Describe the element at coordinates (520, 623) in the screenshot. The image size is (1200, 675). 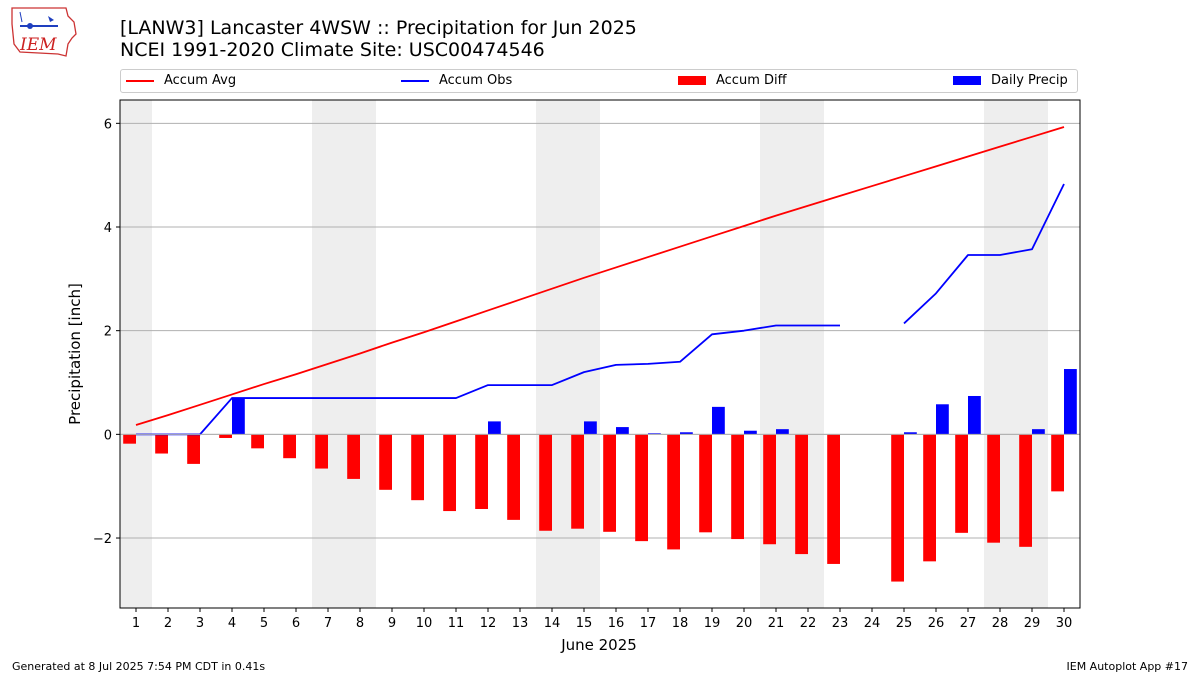
I see `x-tick-label: 13` at that location.